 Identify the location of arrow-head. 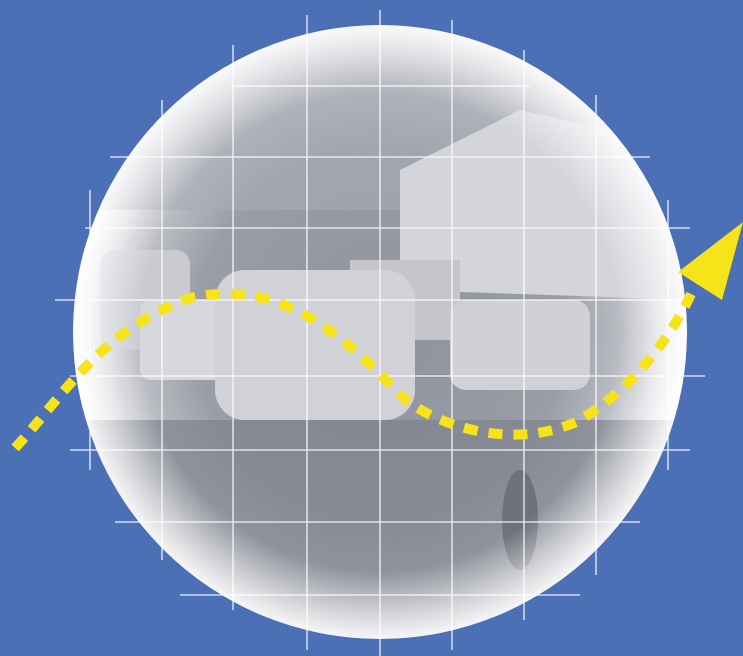
(710, 261).